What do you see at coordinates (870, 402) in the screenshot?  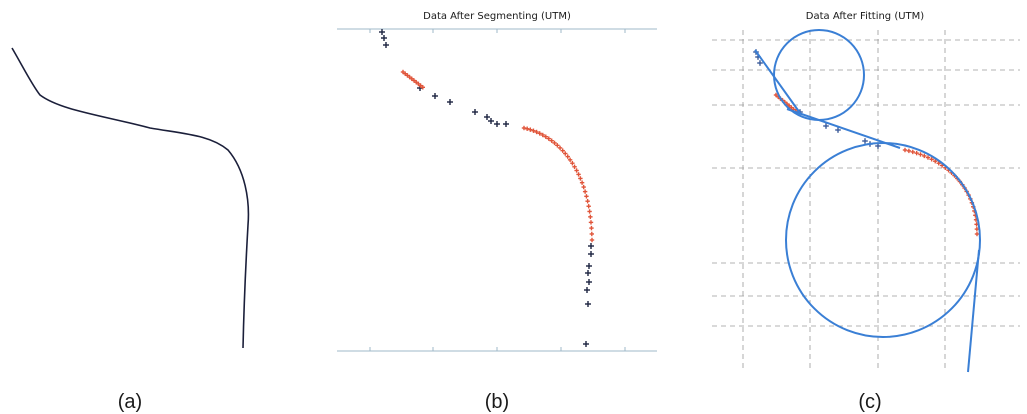 I see `panel-c-caption: (c)` at bounding box center [870, 402].